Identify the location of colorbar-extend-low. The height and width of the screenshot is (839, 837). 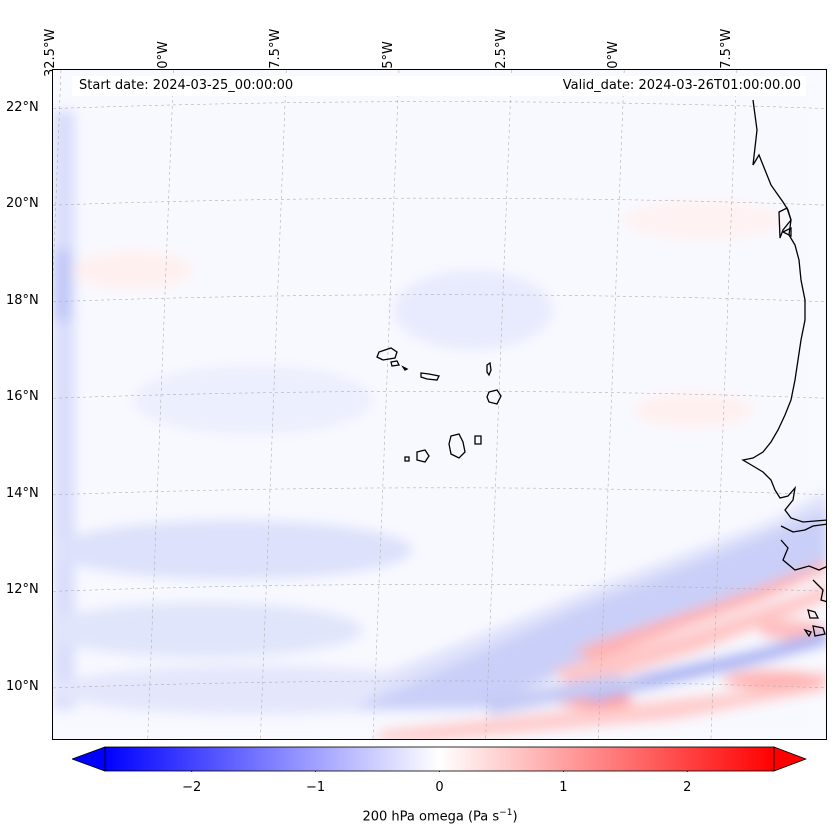
(89, 759).